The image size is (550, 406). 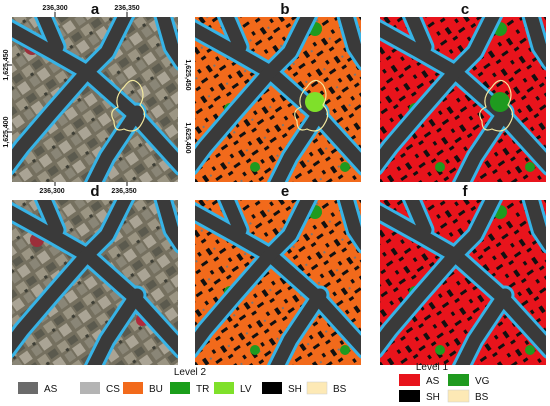 I want to click on panel-e, so click(x=278, y=282).